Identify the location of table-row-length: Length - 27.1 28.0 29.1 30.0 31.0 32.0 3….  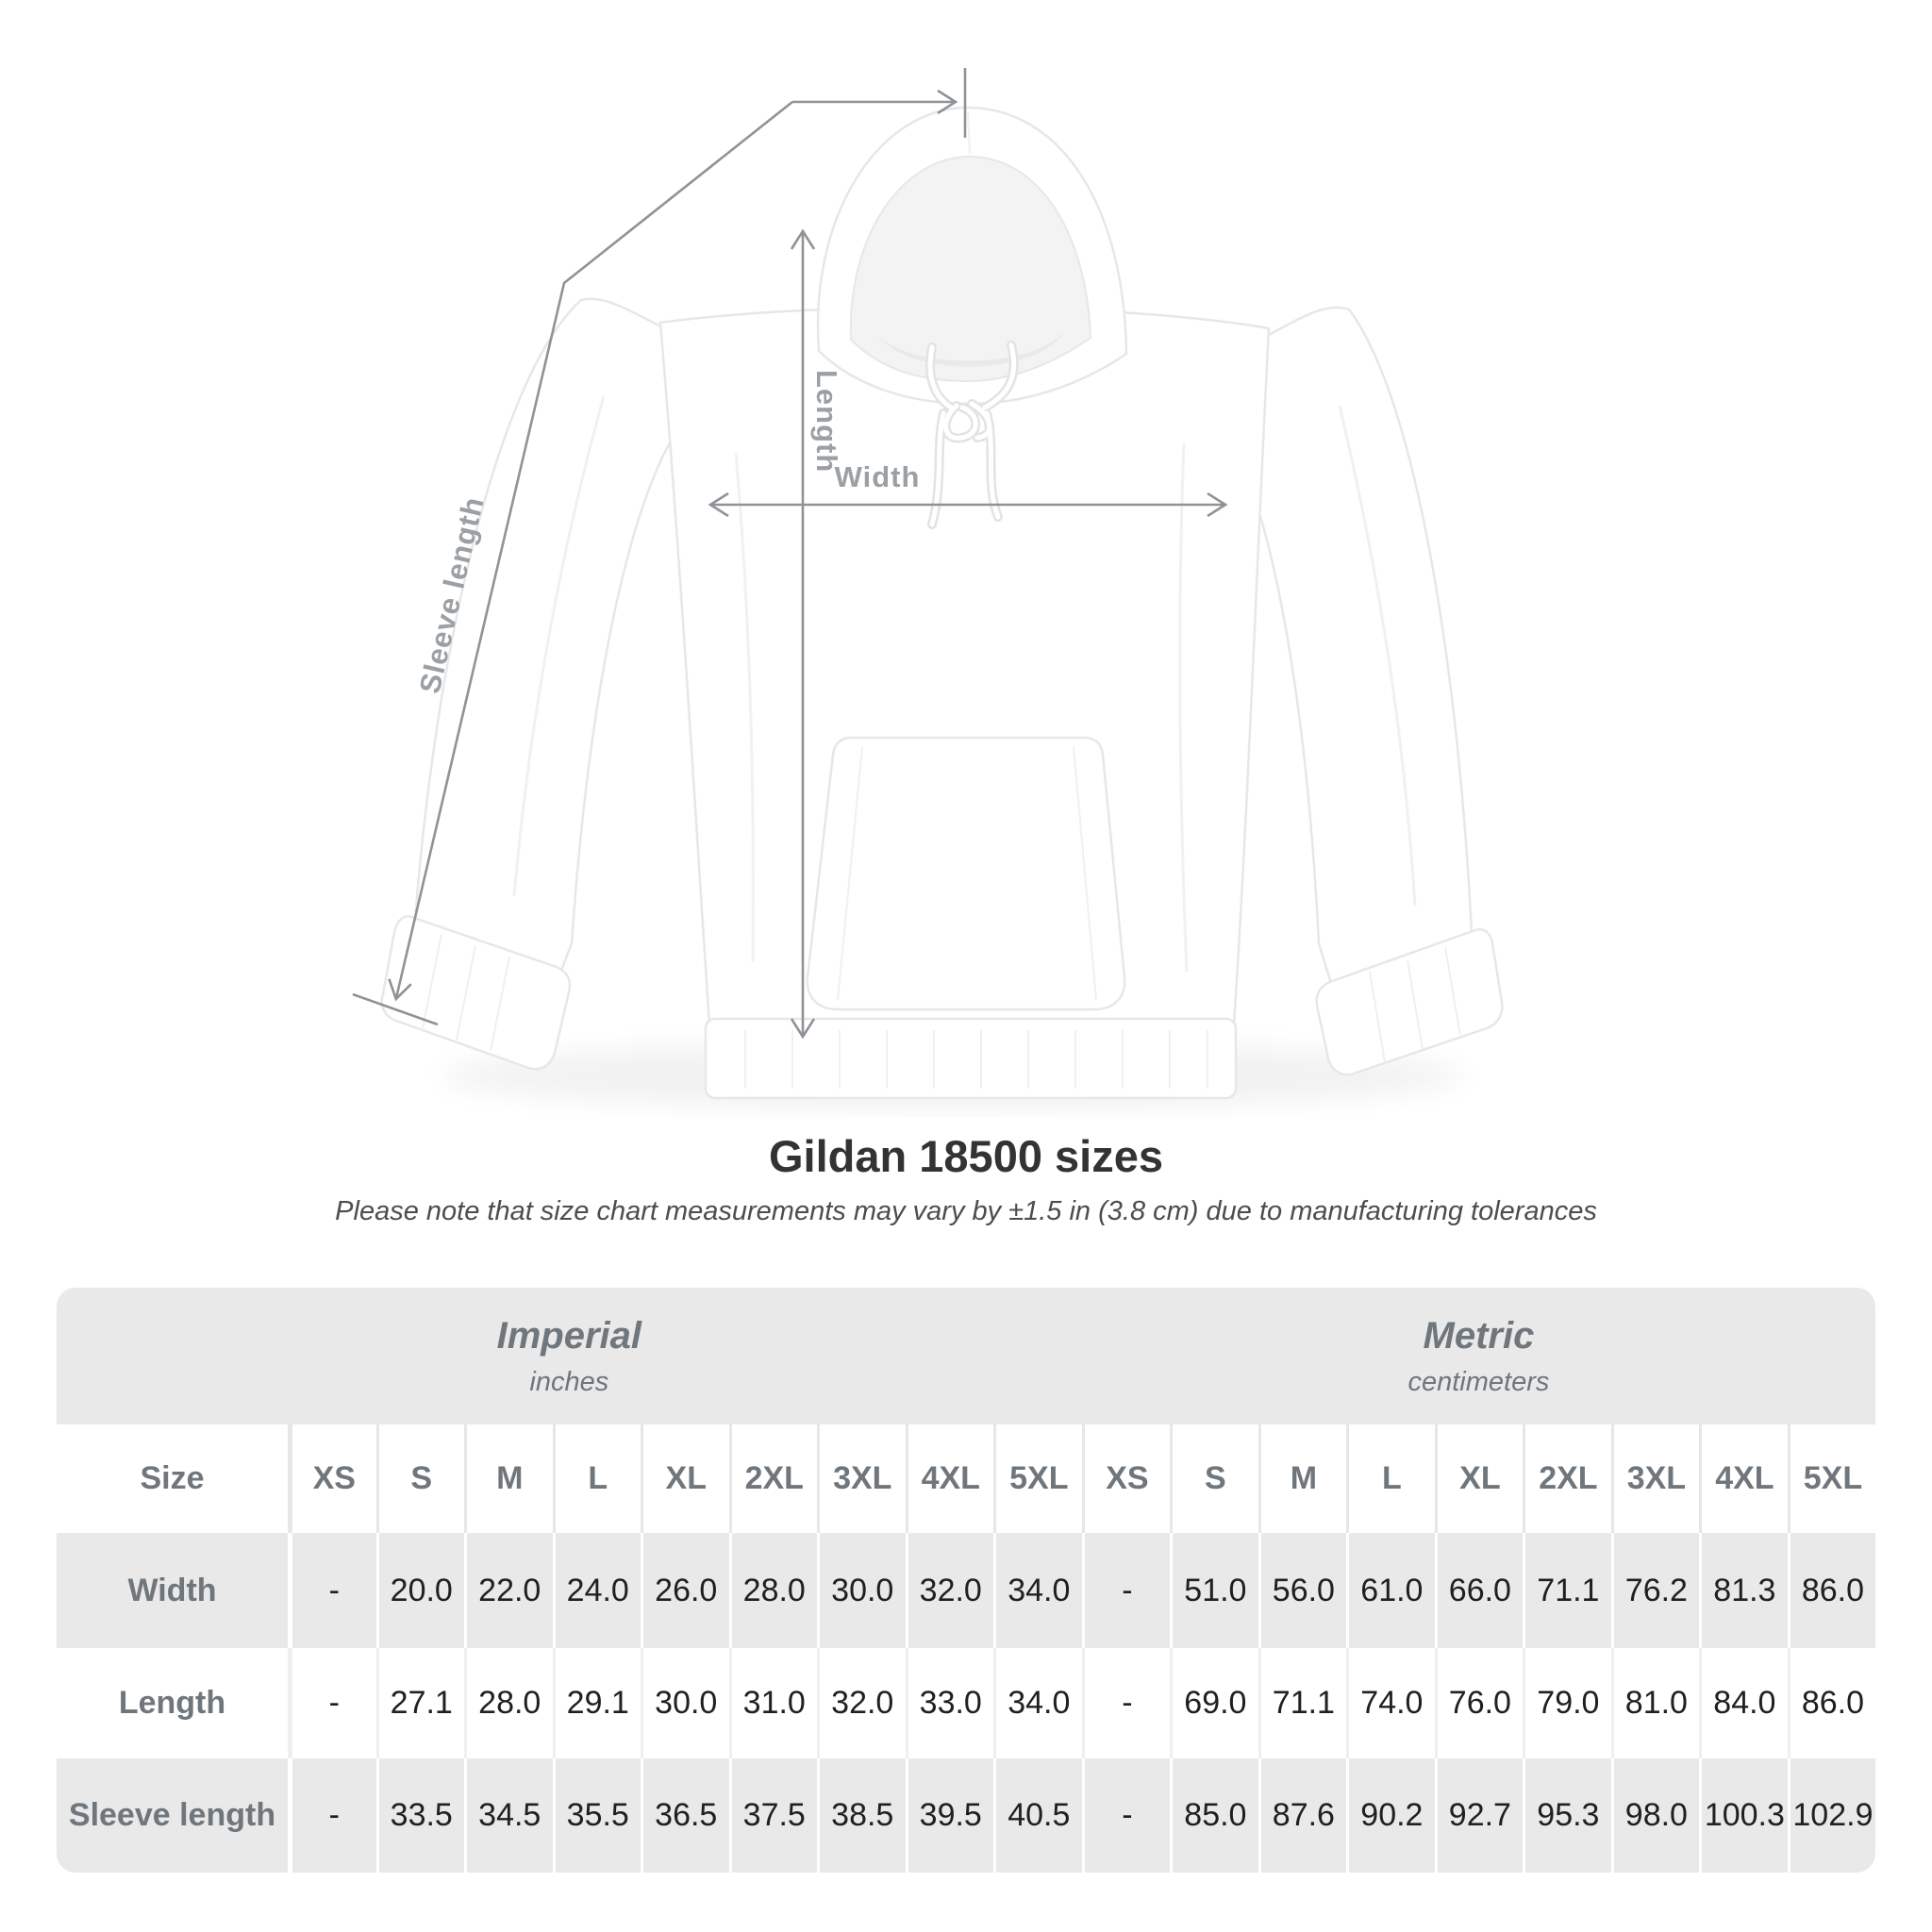
(967, 1703).